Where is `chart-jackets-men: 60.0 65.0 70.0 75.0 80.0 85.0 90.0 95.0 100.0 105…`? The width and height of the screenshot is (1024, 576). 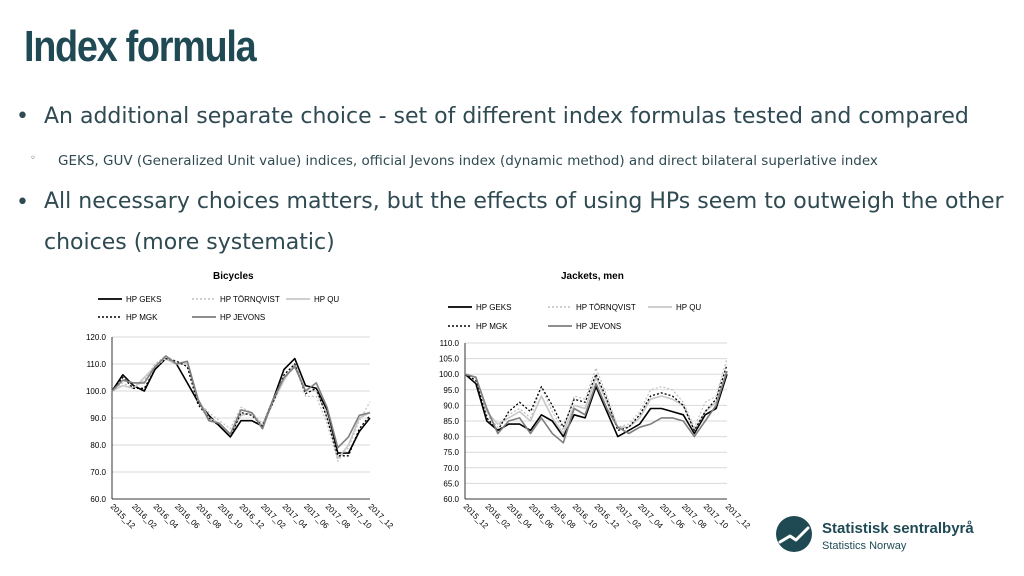
chart-jackets-men: 60.0 65.0 70.0 75.0 80.0 85.0 90.0 95.0 100.0 105… is located at coordinates (596, 417).